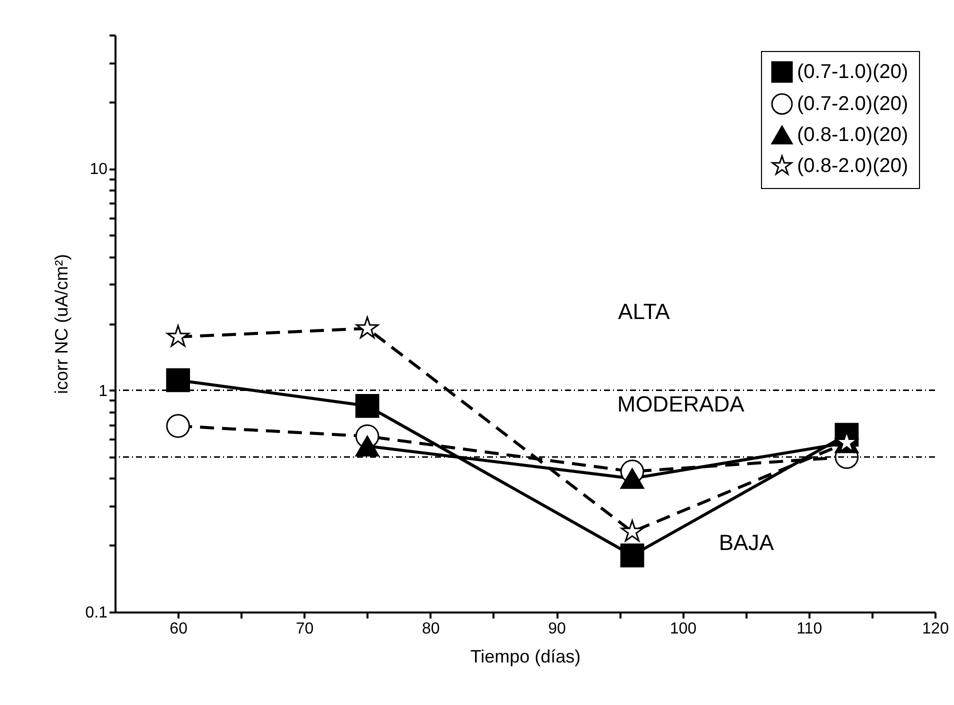 The height and width of the screenshot is (705, 954). What do you see at coordinates (305, 629) in the screenshot?
I see `x-tick-label: 70` at bounding box center [305, 629].